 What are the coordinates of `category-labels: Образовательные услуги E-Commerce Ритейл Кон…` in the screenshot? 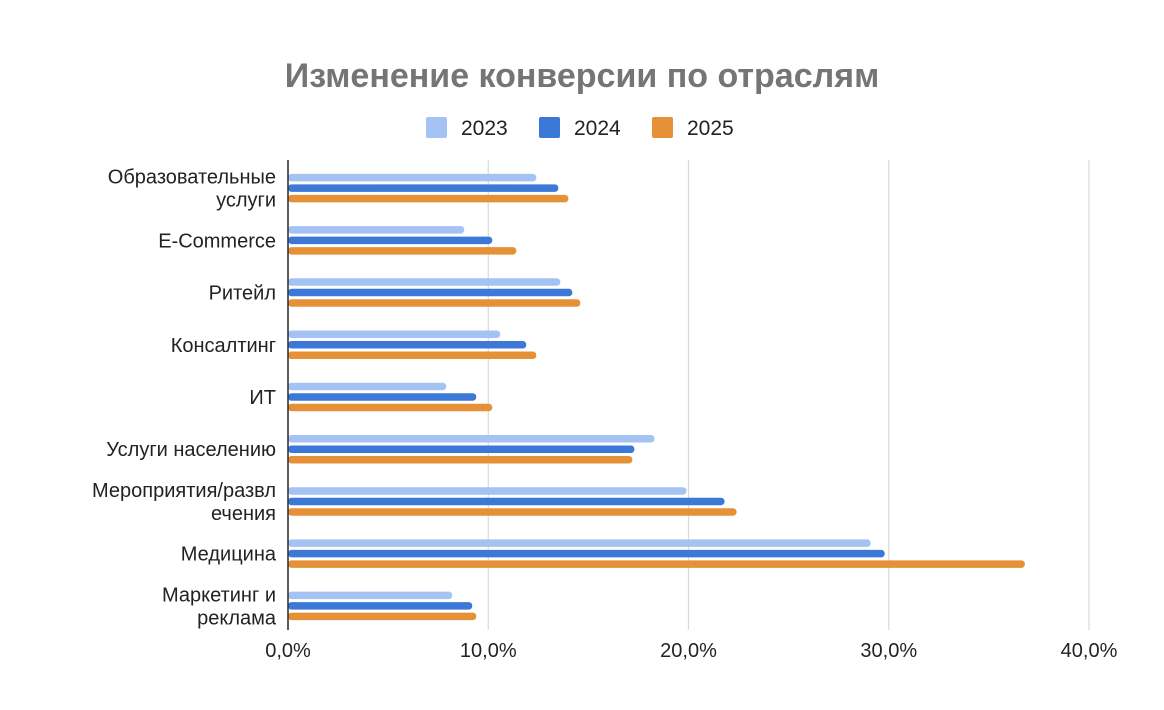 It's located at (184, 398).